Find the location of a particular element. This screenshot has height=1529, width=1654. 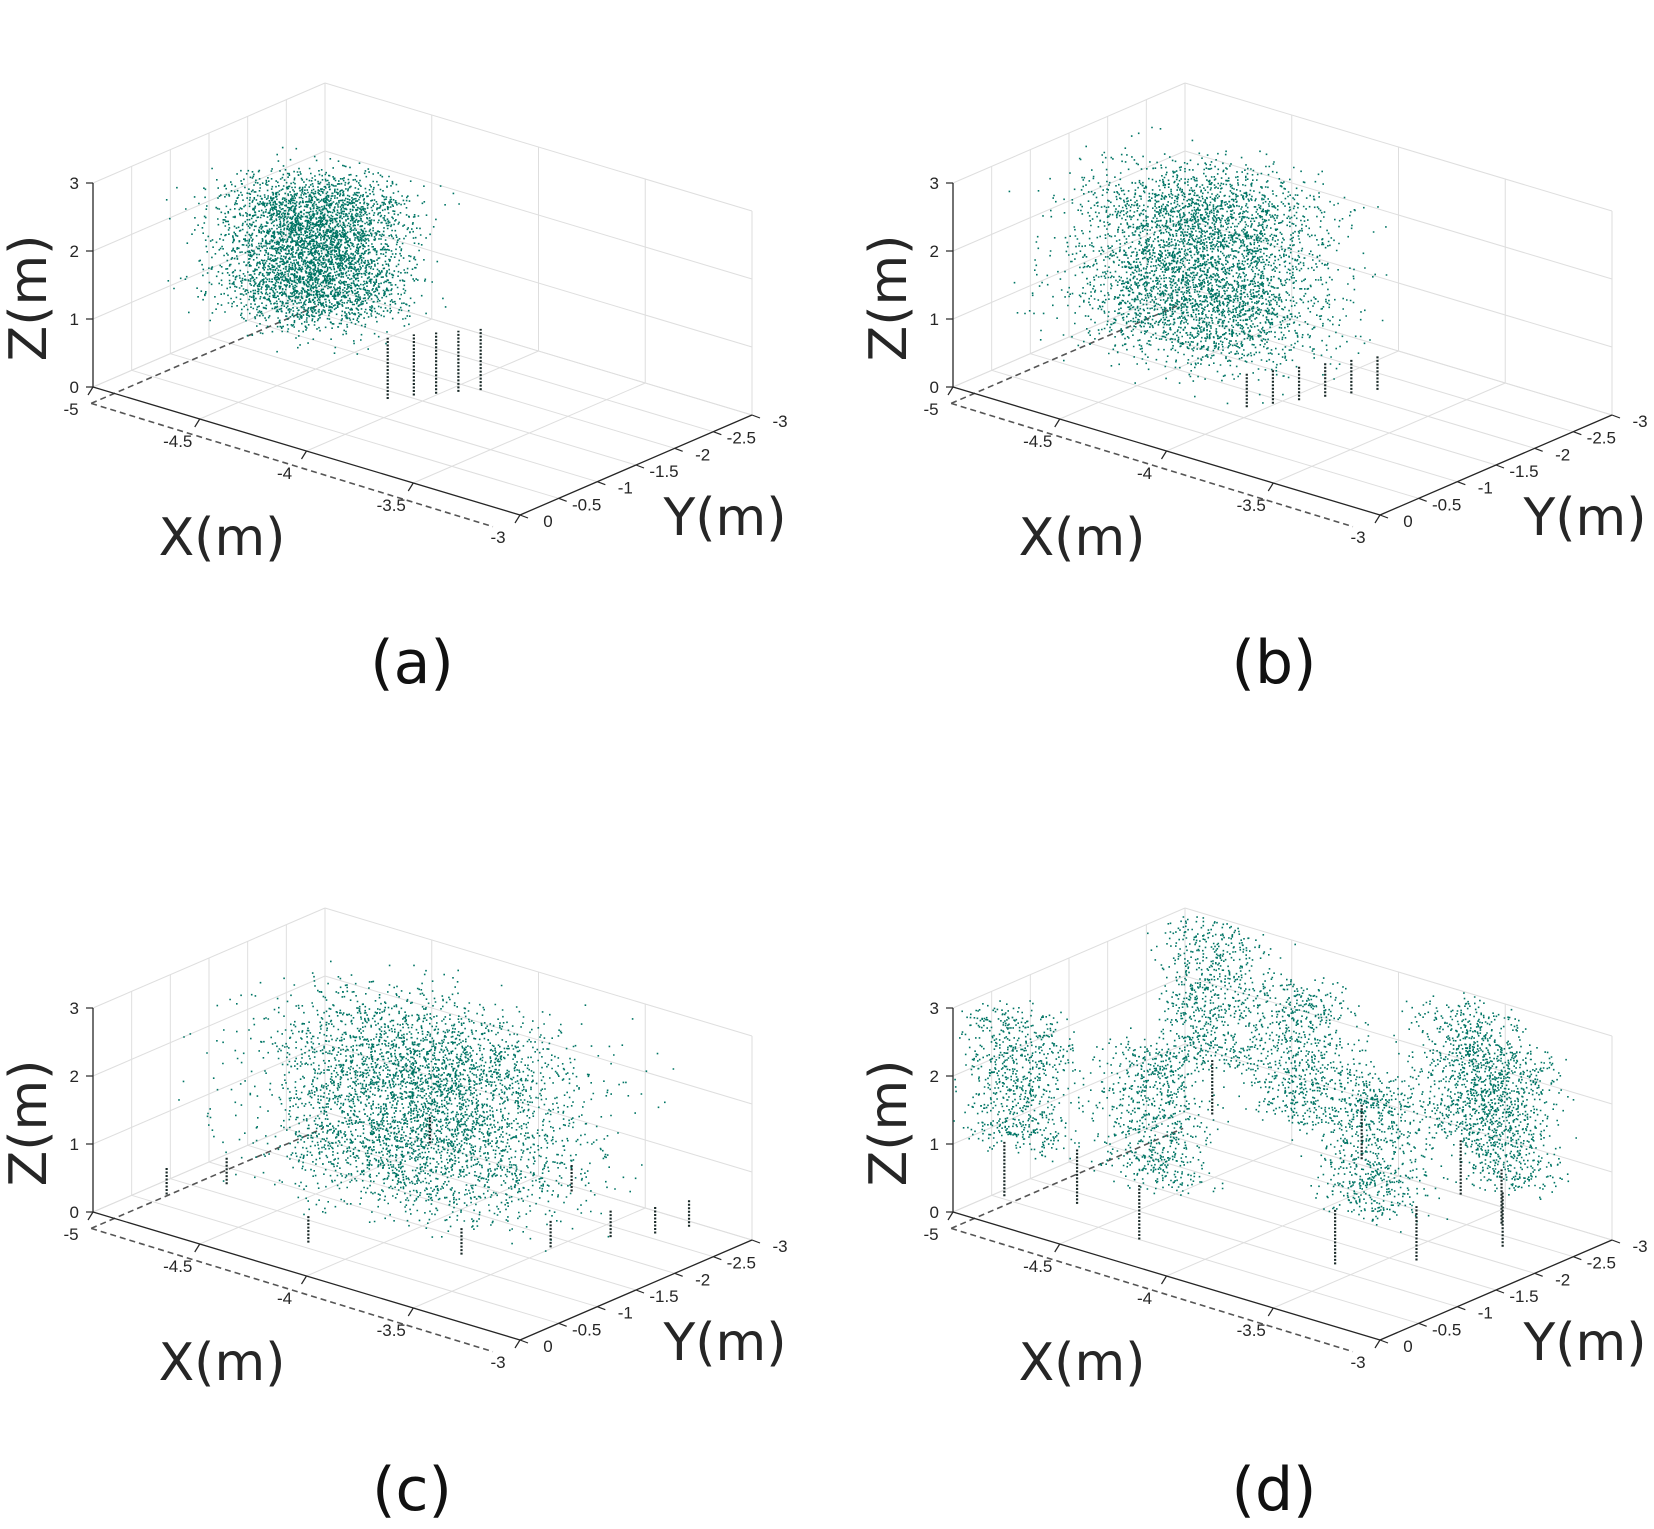

caption-c: (c) is located at coordinates (412, 1490).